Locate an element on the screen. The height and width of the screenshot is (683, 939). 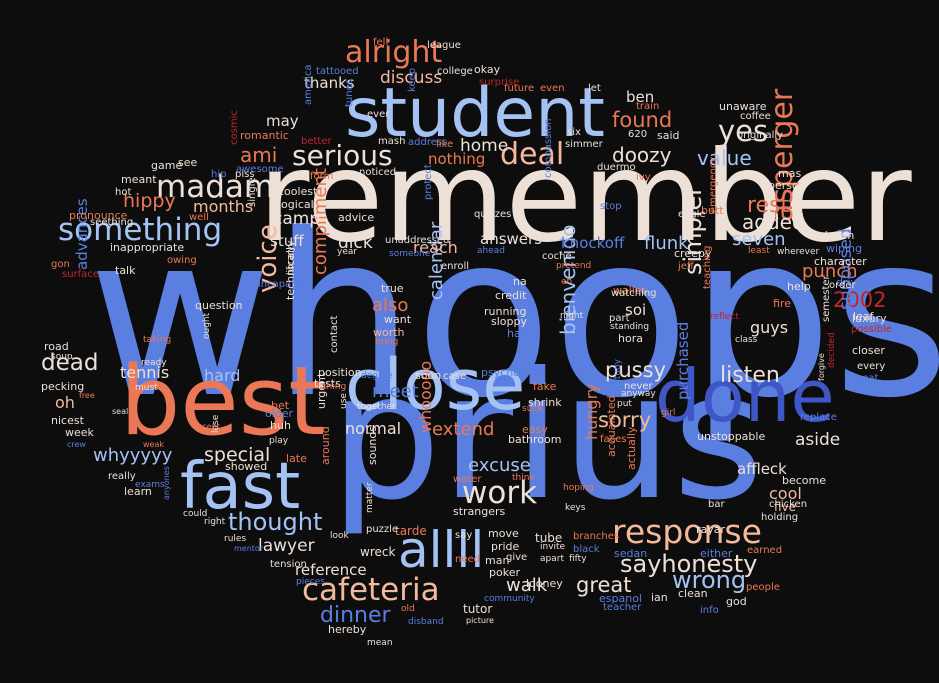
word-jeff: jeff is located at coordinates (686, 266).